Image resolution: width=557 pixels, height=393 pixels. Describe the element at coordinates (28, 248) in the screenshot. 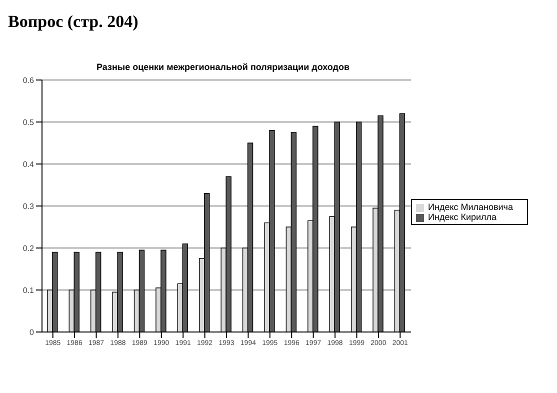

I see `y-tick-label: 0.2` at that location.